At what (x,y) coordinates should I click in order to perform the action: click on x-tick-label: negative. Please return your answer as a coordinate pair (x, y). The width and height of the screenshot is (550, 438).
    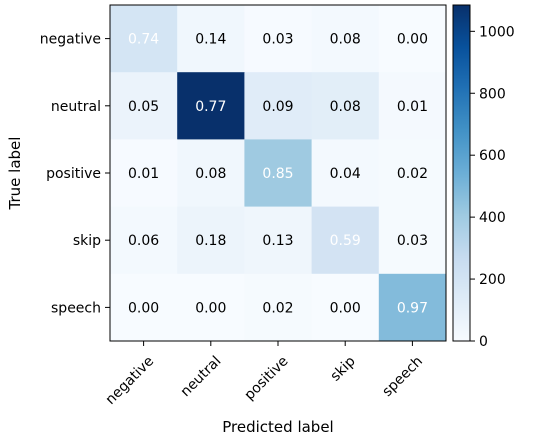
    Looking at the image, I should click on (130, 380).